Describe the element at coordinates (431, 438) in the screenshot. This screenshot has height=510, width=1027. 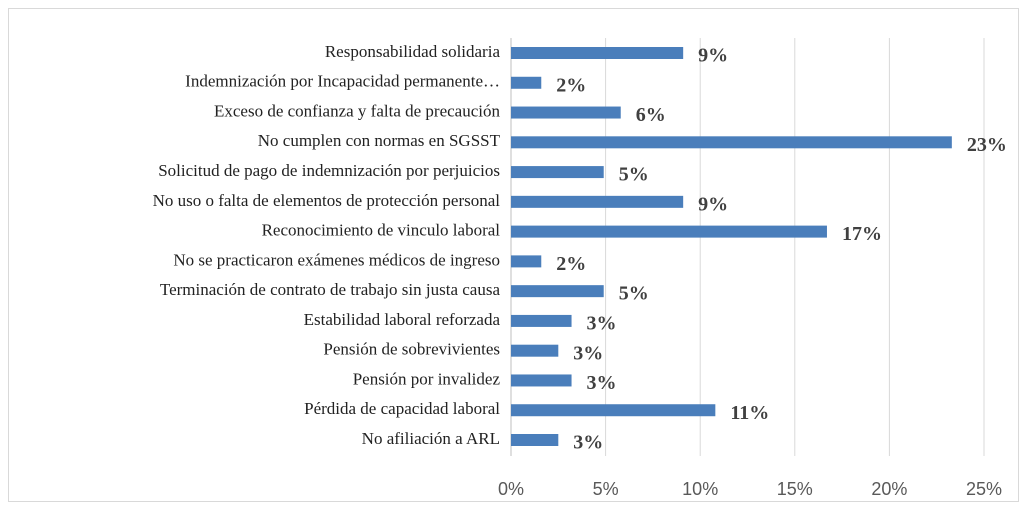
I see `y-tick-label: No afiliación a ARL` at that location.